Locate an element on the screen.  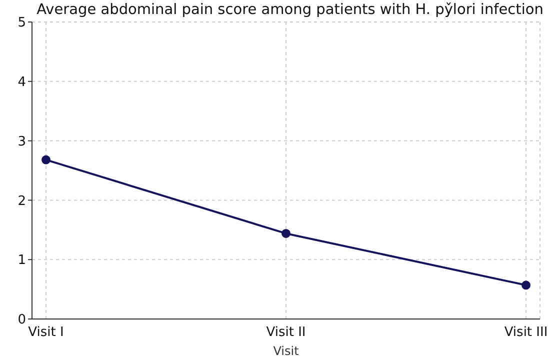
y-tick-label: 4 is located at coordinates (22, 82).